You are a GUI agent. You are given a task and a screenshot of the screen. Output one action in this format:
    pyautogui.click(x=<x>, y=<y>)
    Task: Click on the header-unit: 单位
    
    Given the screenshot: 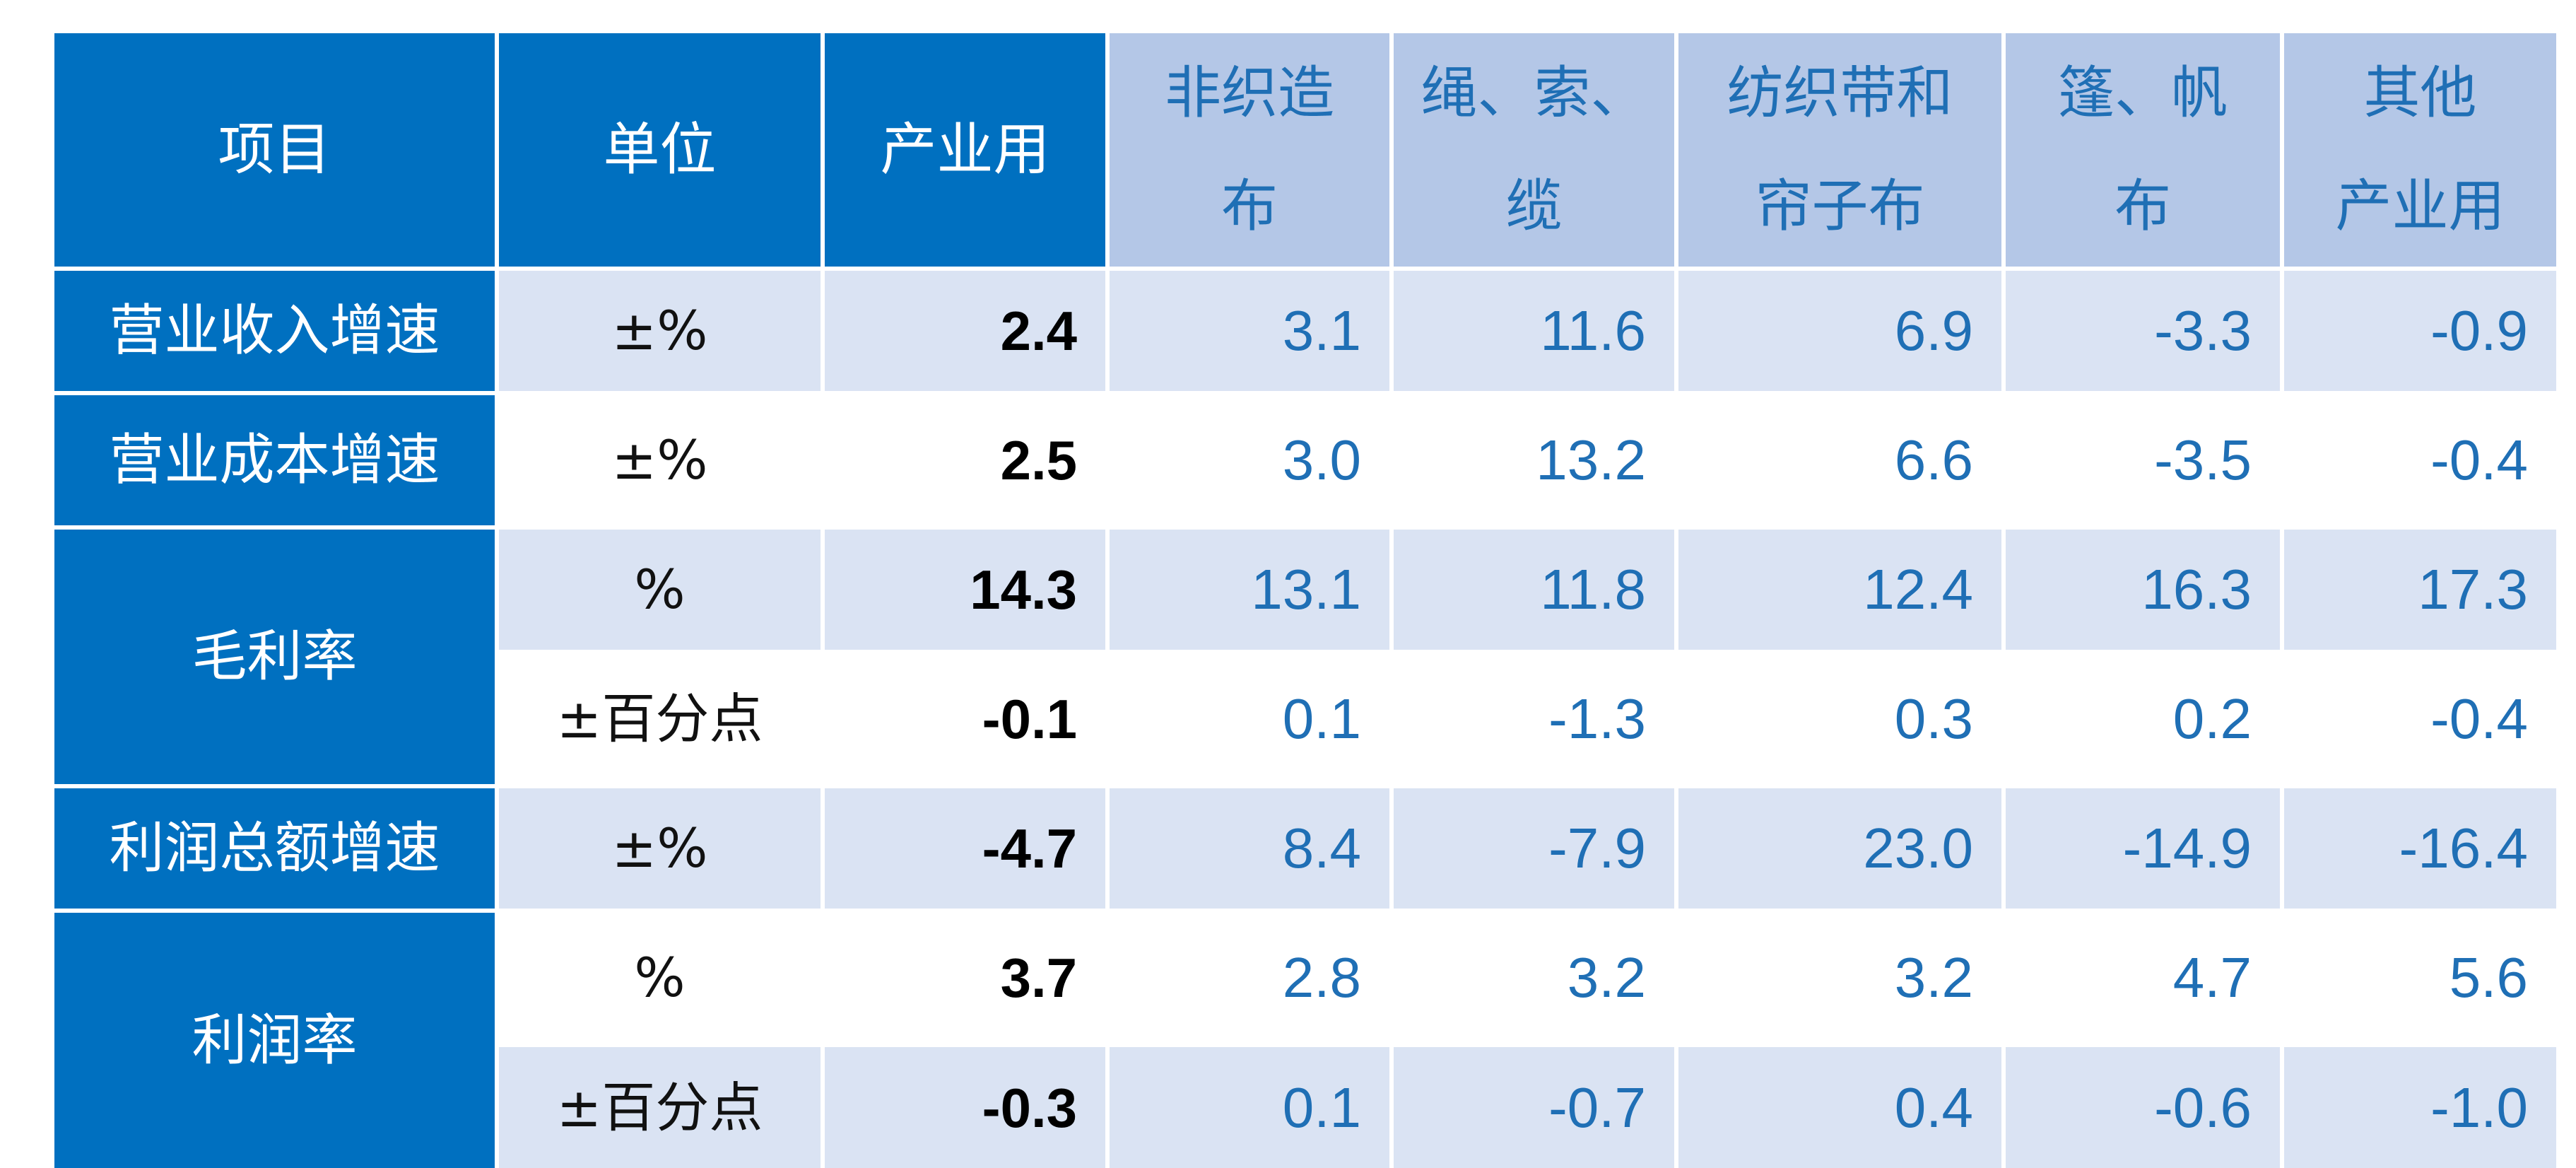 What is the action you would take?
    pyautogui.click(x=660, y=150)
    